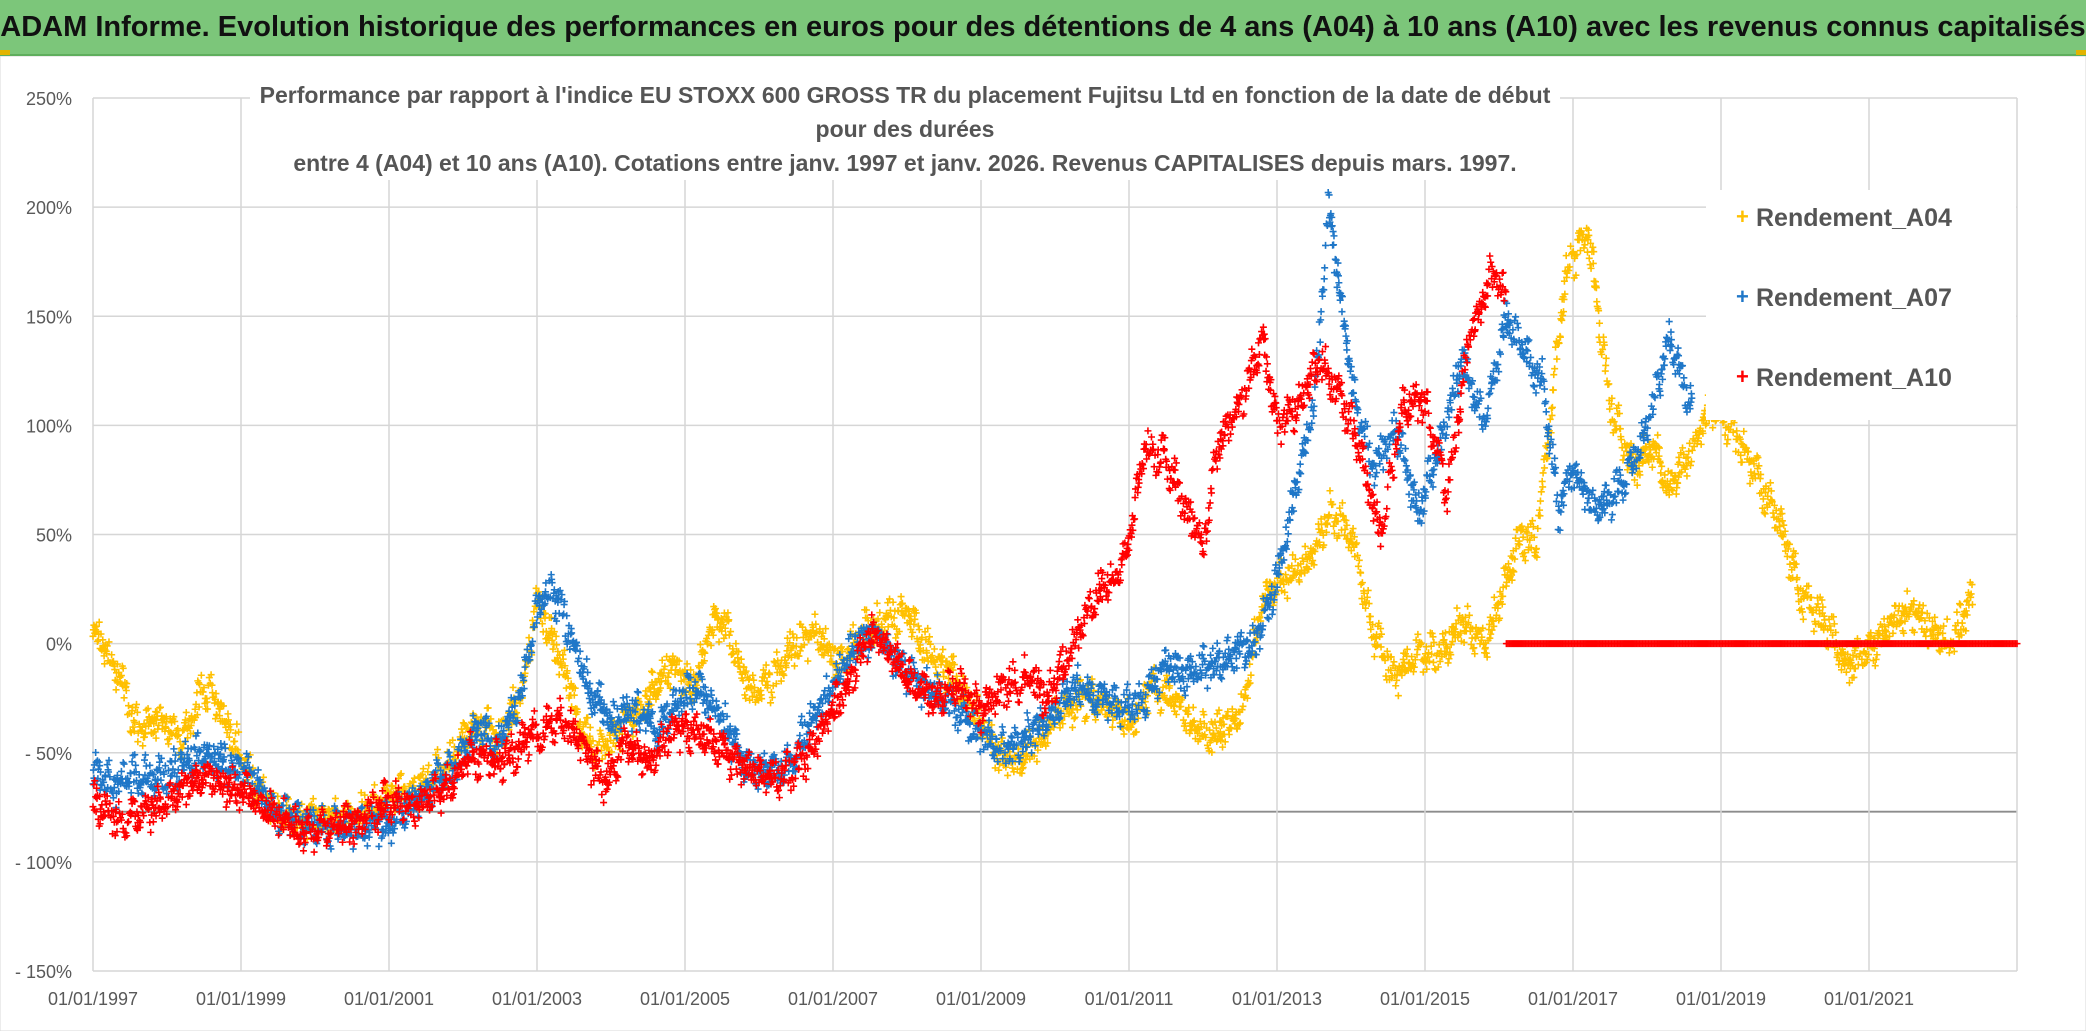 This screenshot has width=2086, height=1031. What do you see at coordinates (49, 208) in the screenshot?
I see `y-tick-label: 200%` at bounding box center [49, 208].